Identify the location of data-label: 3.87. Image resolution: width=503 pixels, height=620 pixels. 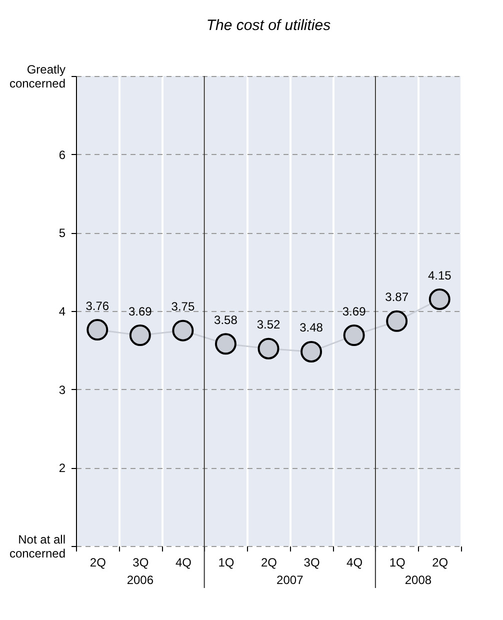
(397, 297).